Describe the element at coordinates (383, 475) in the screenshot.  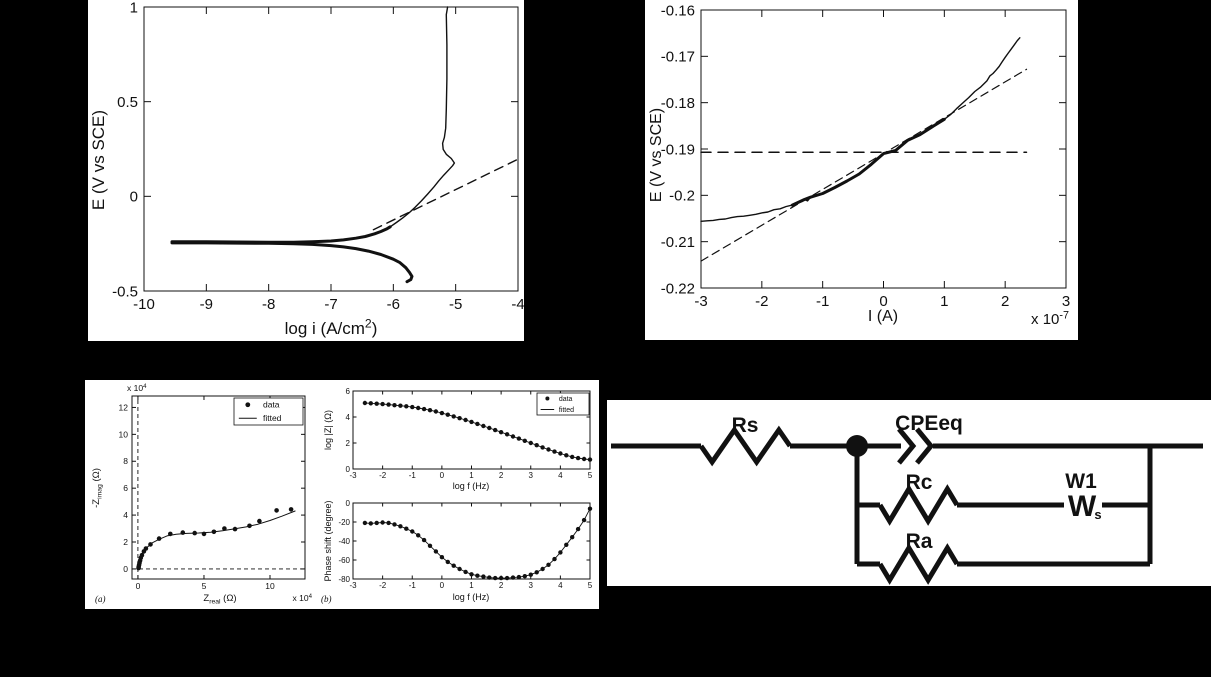
I see `bode_magnitude-xtick-label: -2` at that location.